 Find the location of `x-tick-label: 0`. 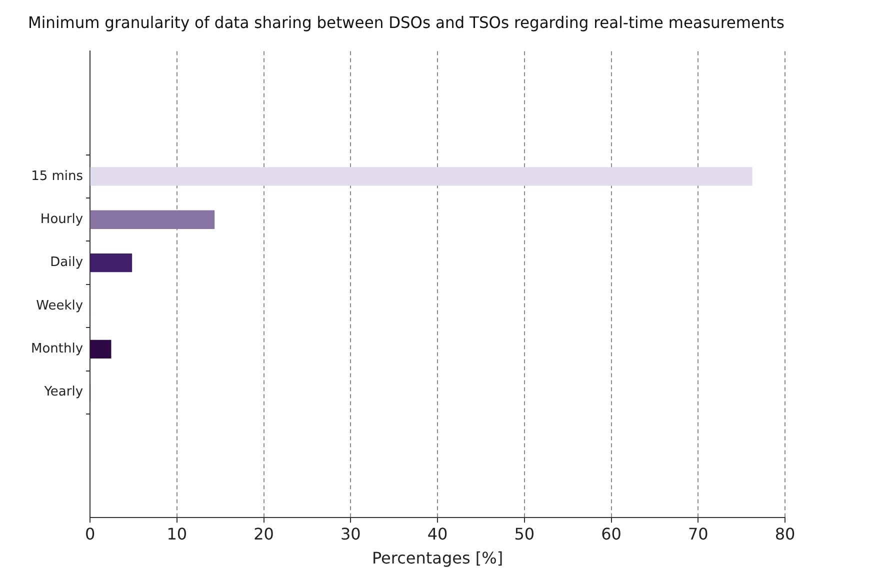

x-tick-label: 0 is located at coordinates (90, 534).